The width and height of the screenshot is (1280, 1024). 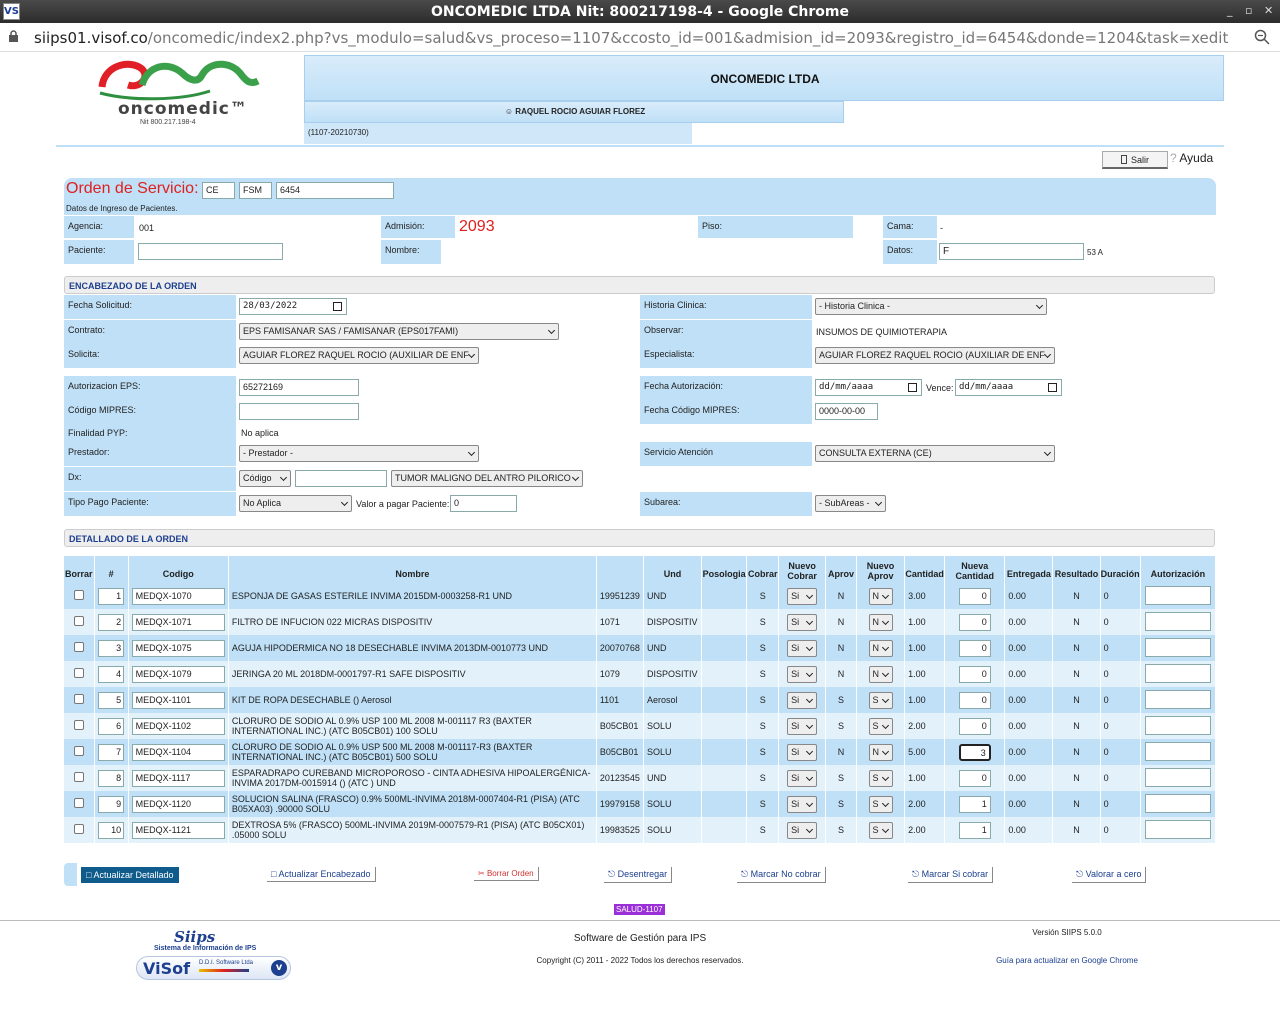 What do you see at coordinates (1011, 251) in the screenshot?
I see `datos-input: F` at bounding box center [1011, 251].